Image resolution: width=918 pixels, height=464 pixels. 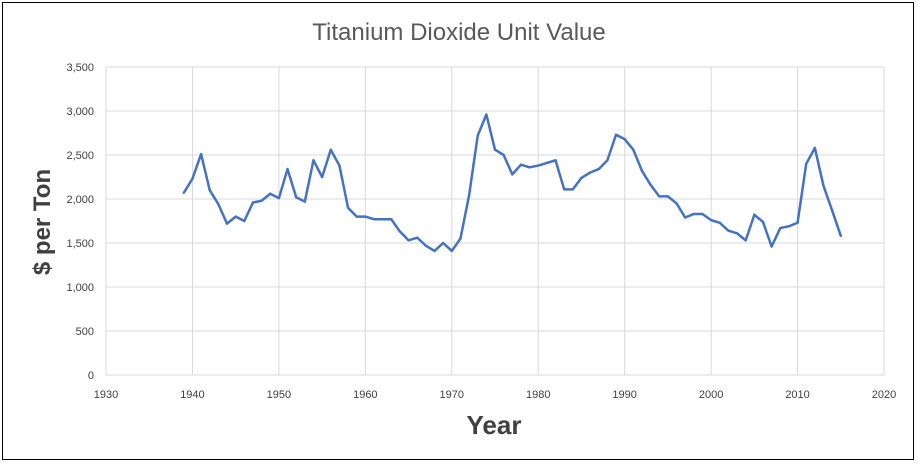 I want to click on x-tick-label: 2020, so click(x=884, y=395).